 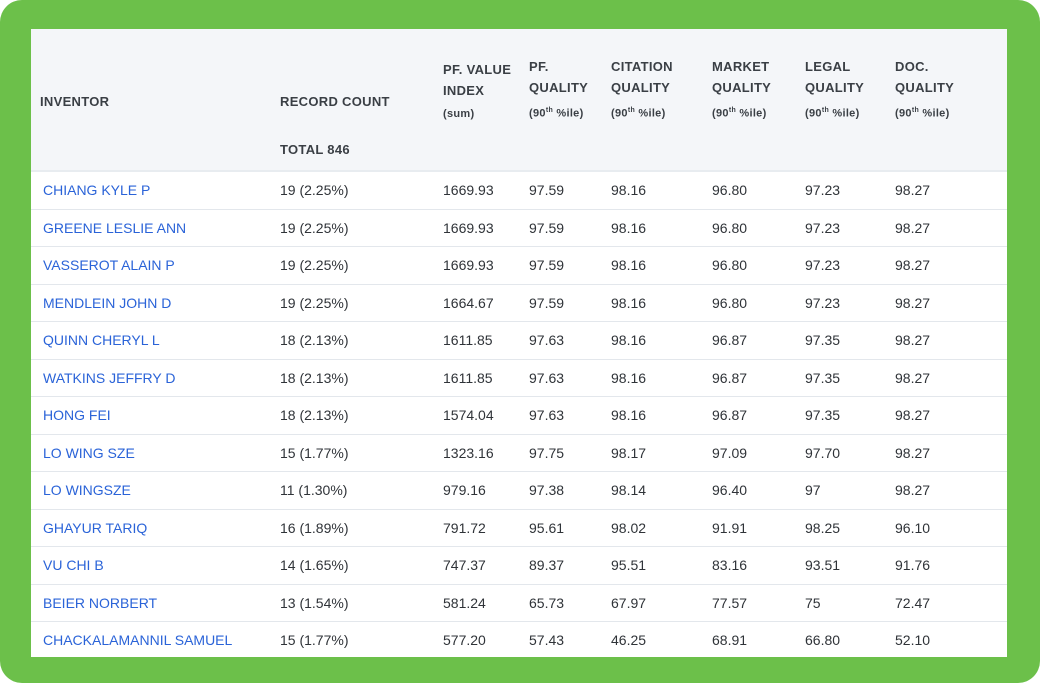 What do you see at coordinates (570, 565) in the screenshot?
I see `pf-quality-cell: 89.37` at bounding box center [570, 565].